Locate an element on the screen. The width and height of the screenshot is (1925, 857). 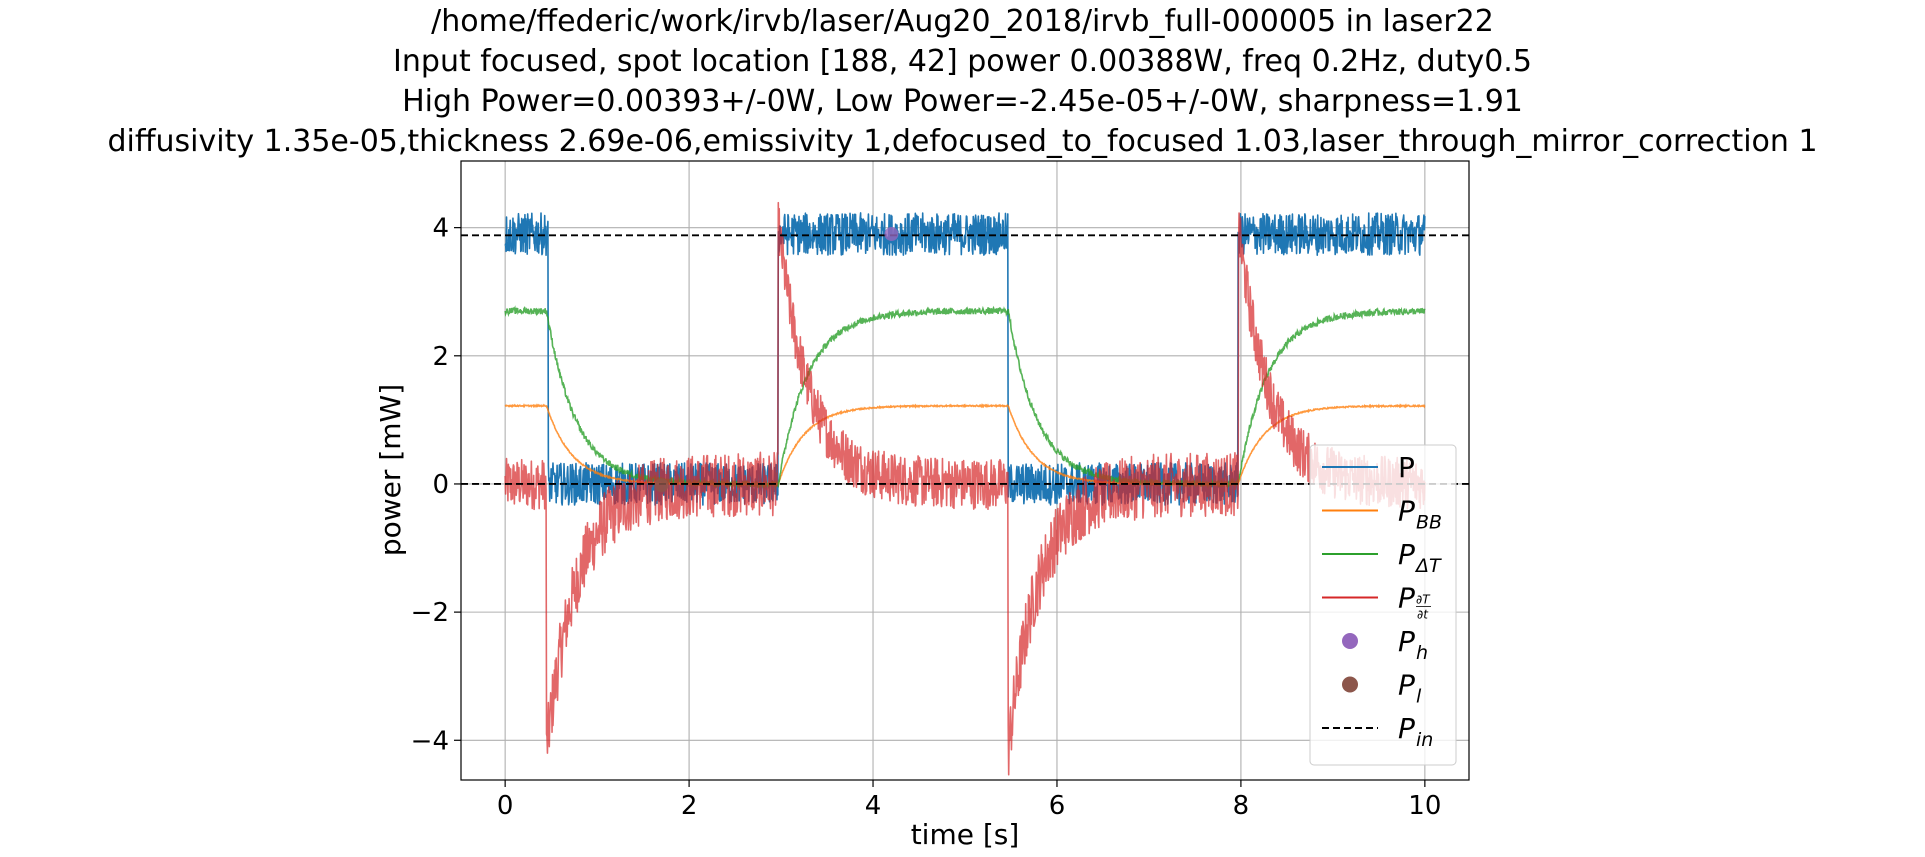
y-tick-label: −2 is located at coordinates (430, 613).